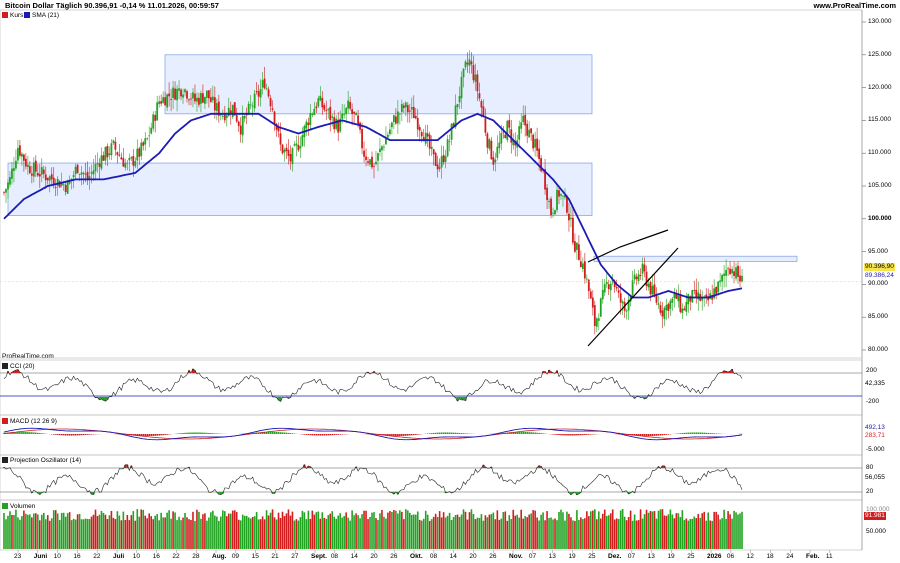 Image resolution: width=900 pixels, height=563 pixels. I want to click on site-link: www.ProRealTime.com, so click(854, 5).